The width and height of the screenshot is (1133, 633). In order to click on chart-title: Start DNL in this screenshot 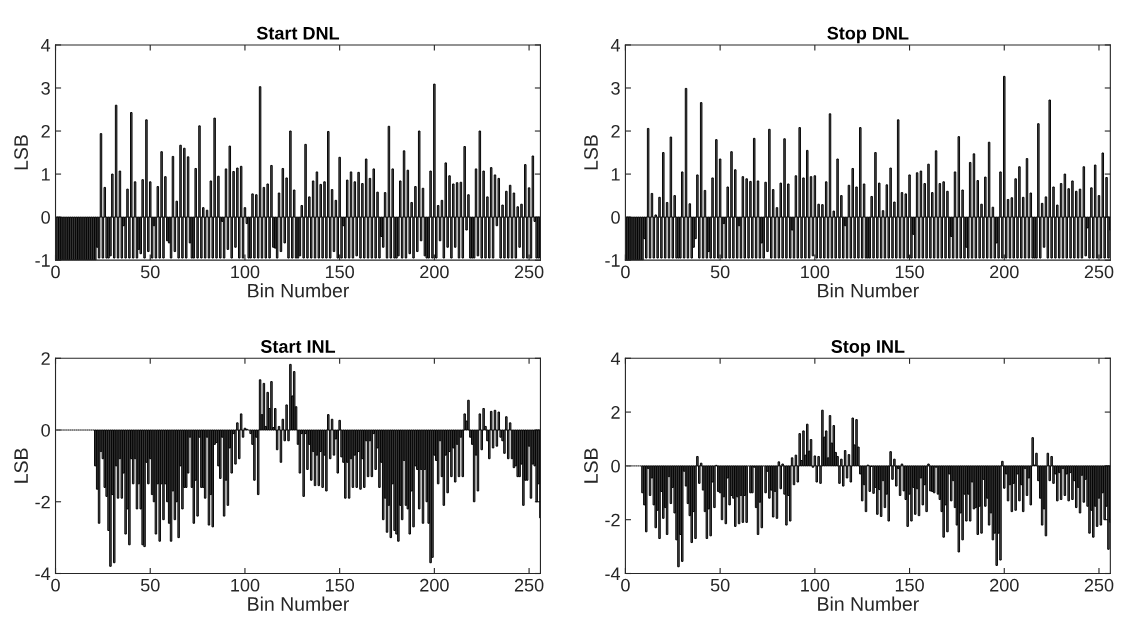, I will do `click(298, 33)`.